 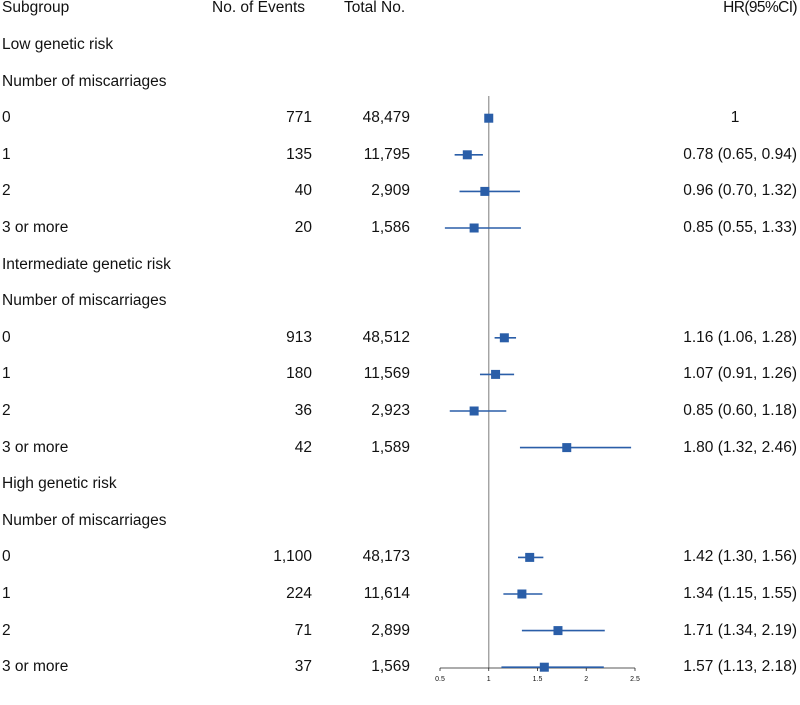 I want to click on row-events: 37, so click(x=303, y=667).